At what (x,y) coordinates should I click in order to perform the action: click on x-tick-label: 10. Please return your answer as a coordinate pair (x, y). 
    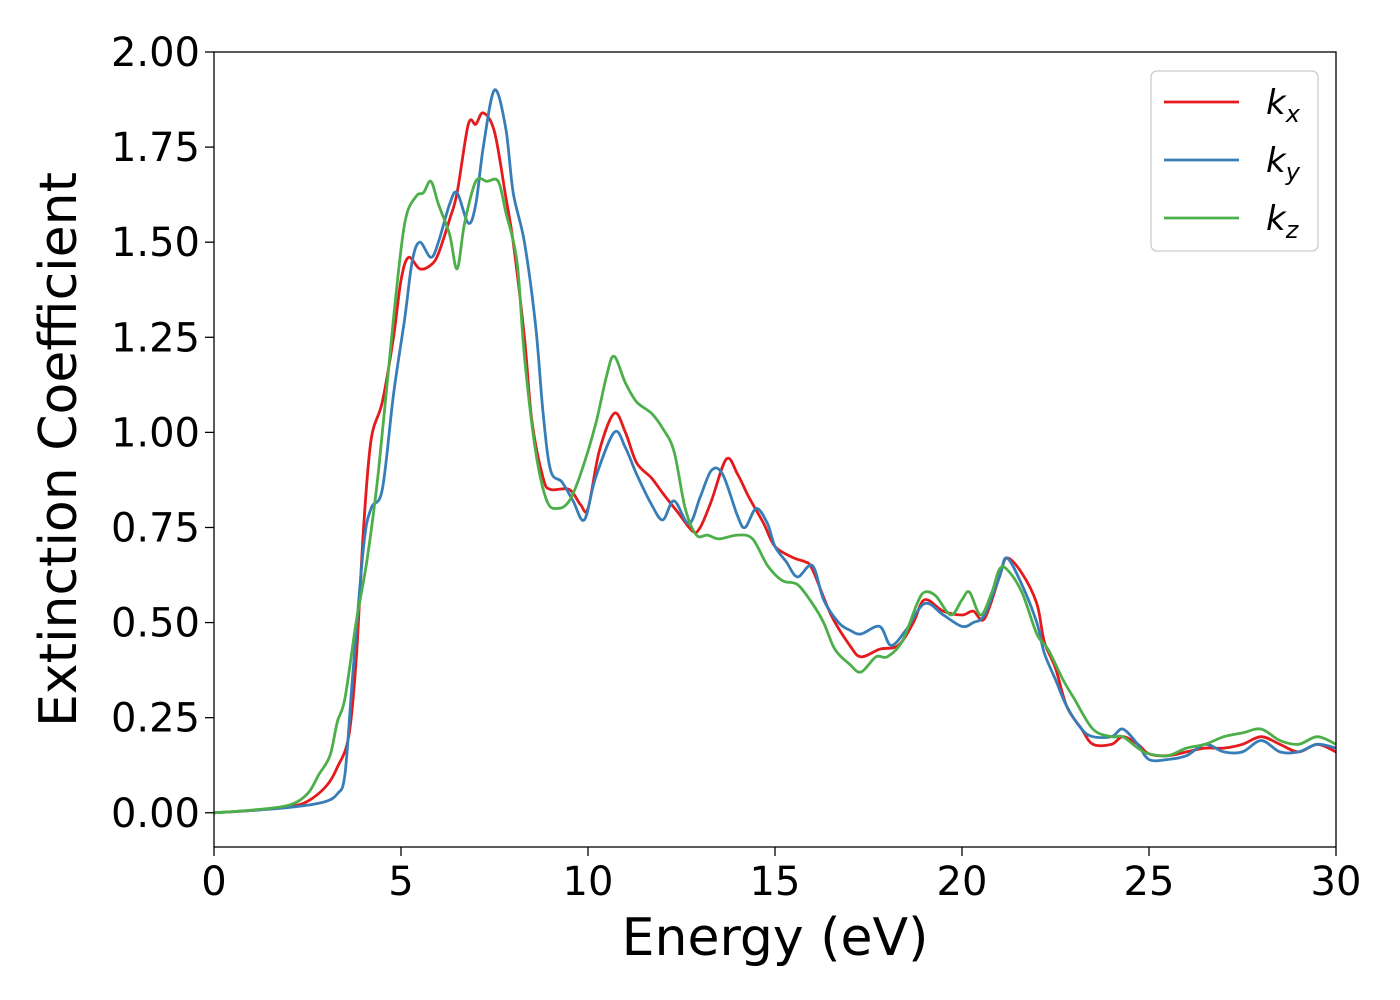
    Looking at the image, I should click on (588, 882).